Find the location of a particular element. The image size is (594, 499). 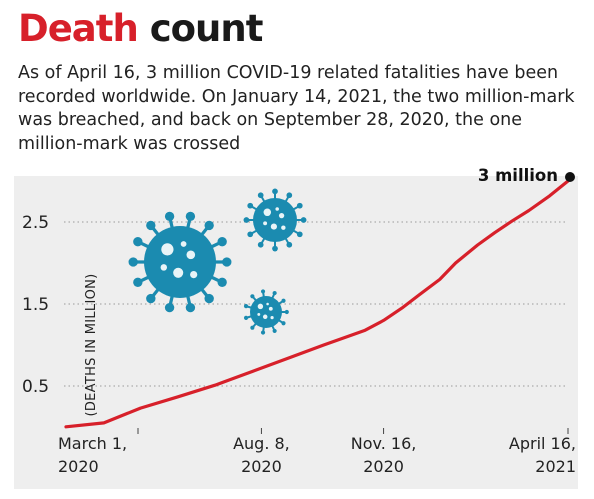

y-tick-label: 2.5 is located at coordinates (35, 223).